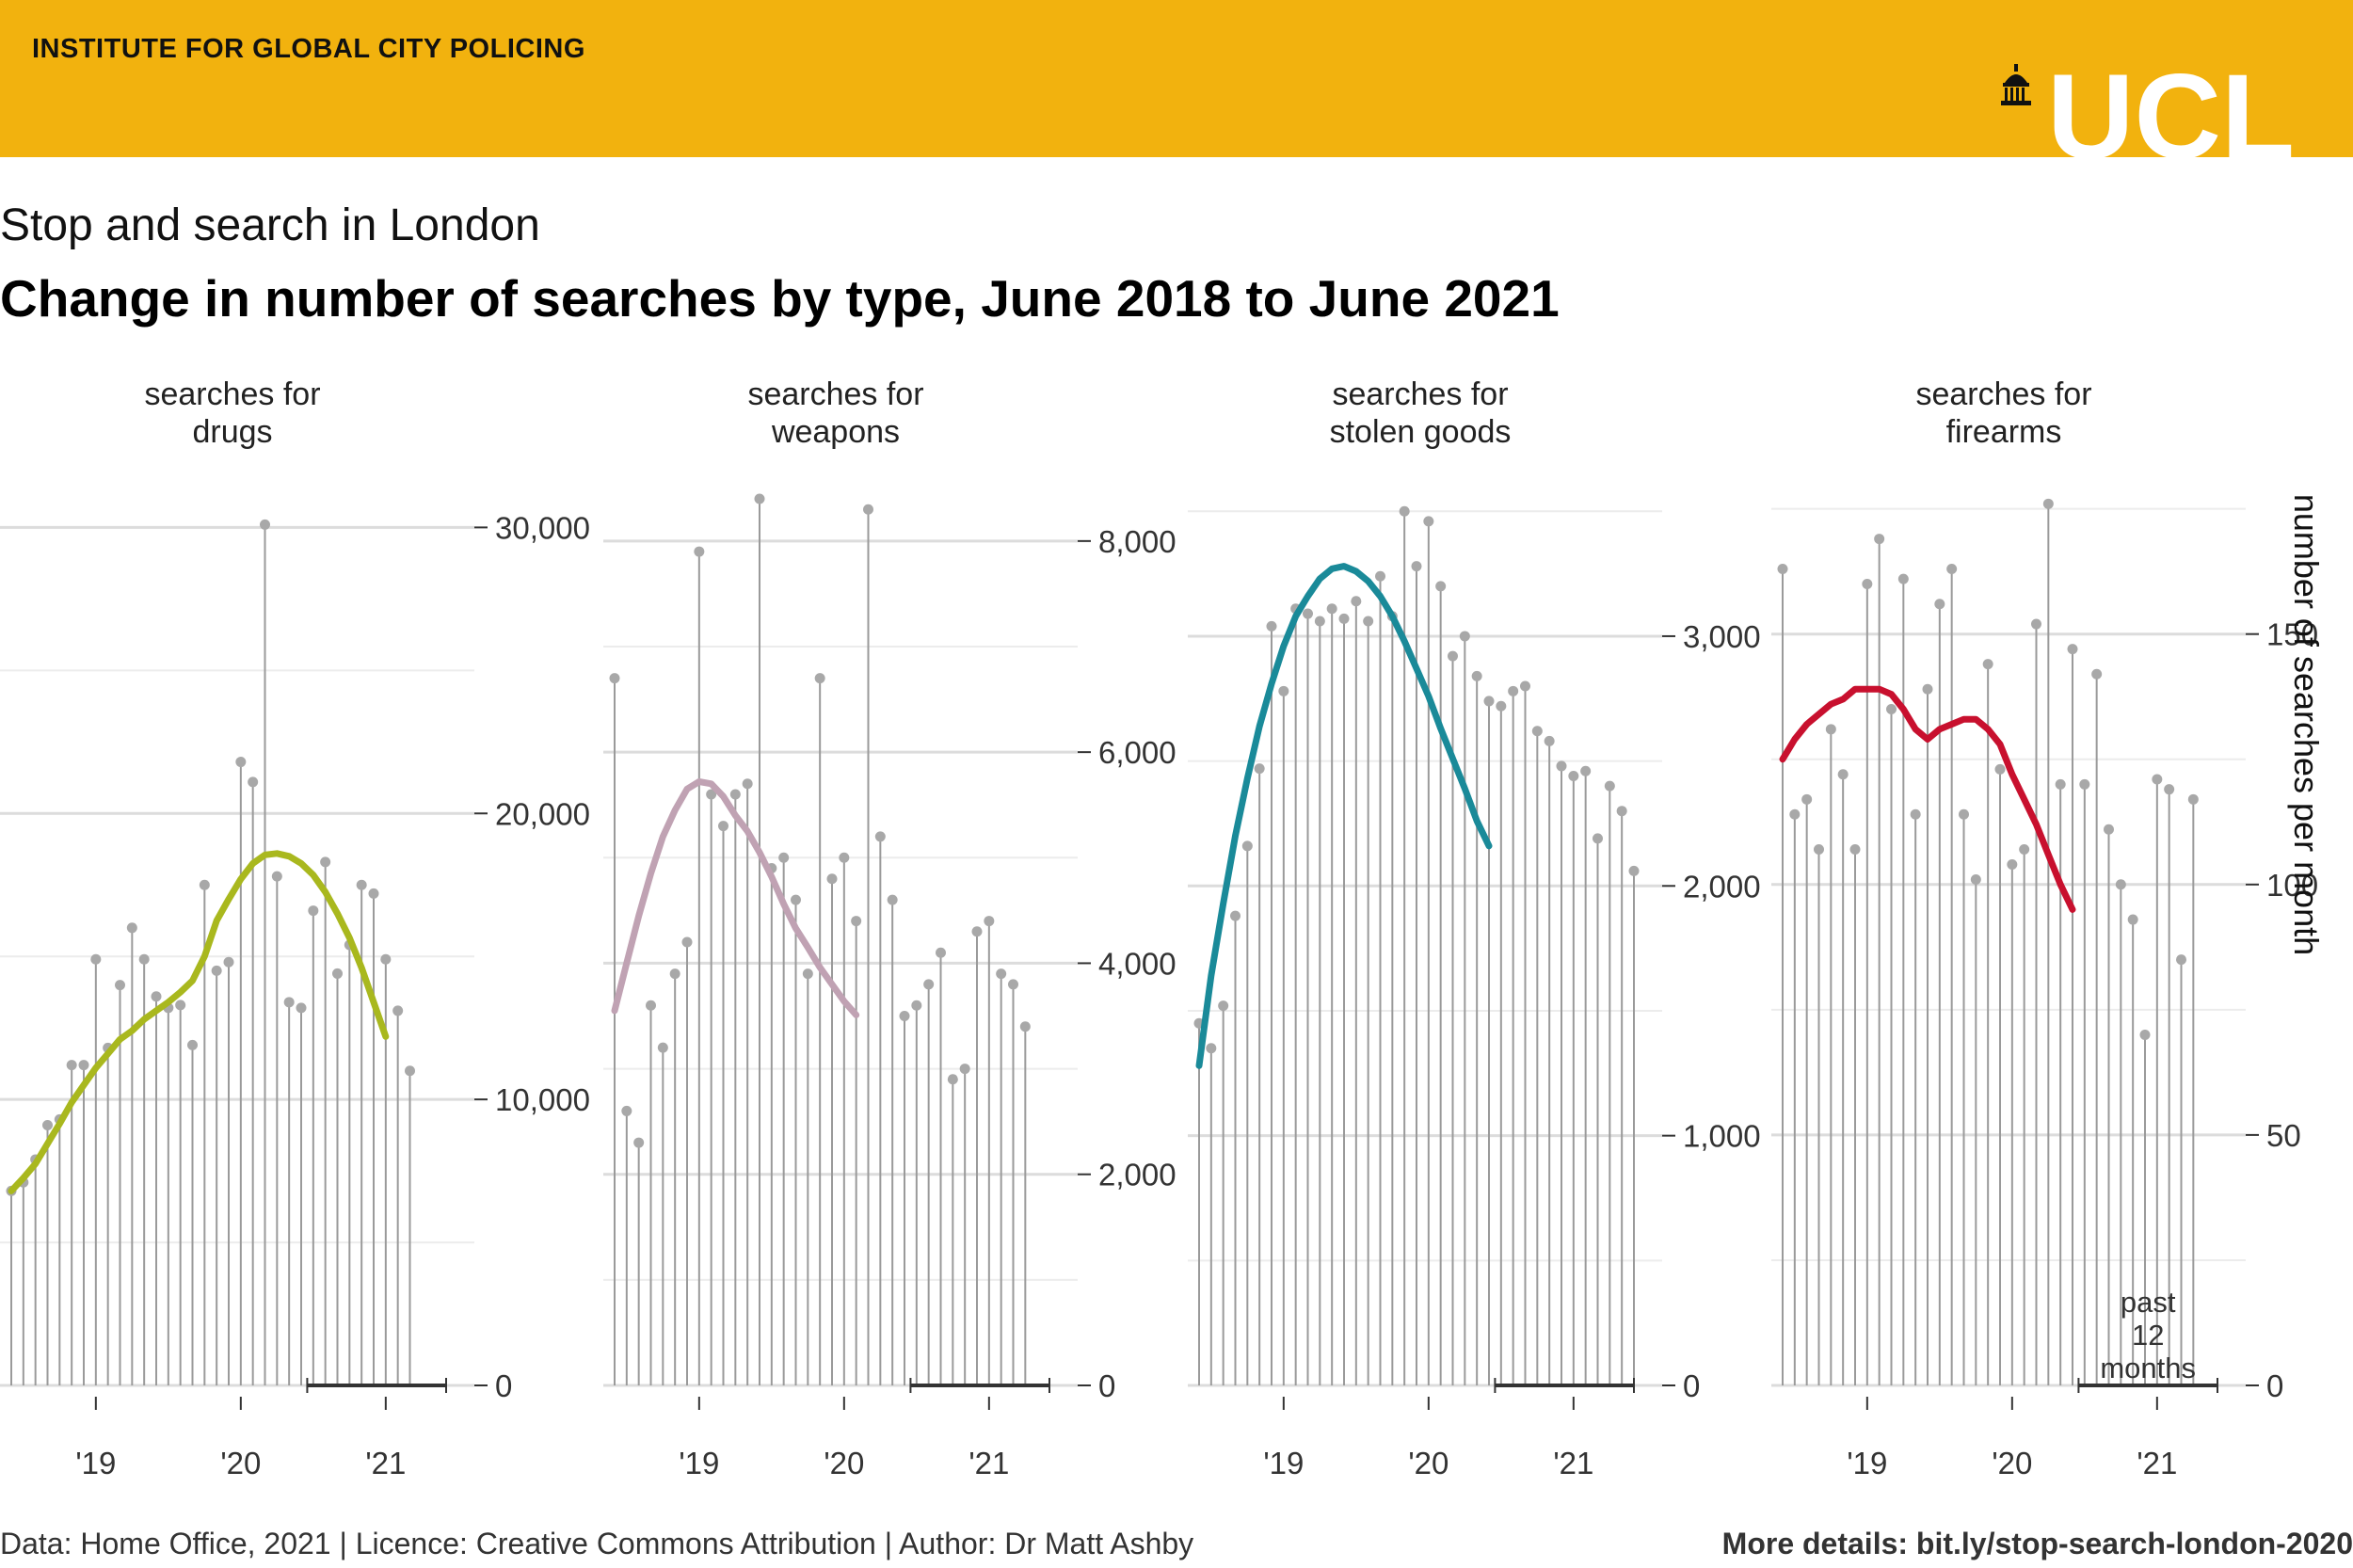 The image size is (2353, 1568). Describe the element at coordinates (2171, 110) in the screenshot. I see `ucl-logo-text: UCL` at that location.